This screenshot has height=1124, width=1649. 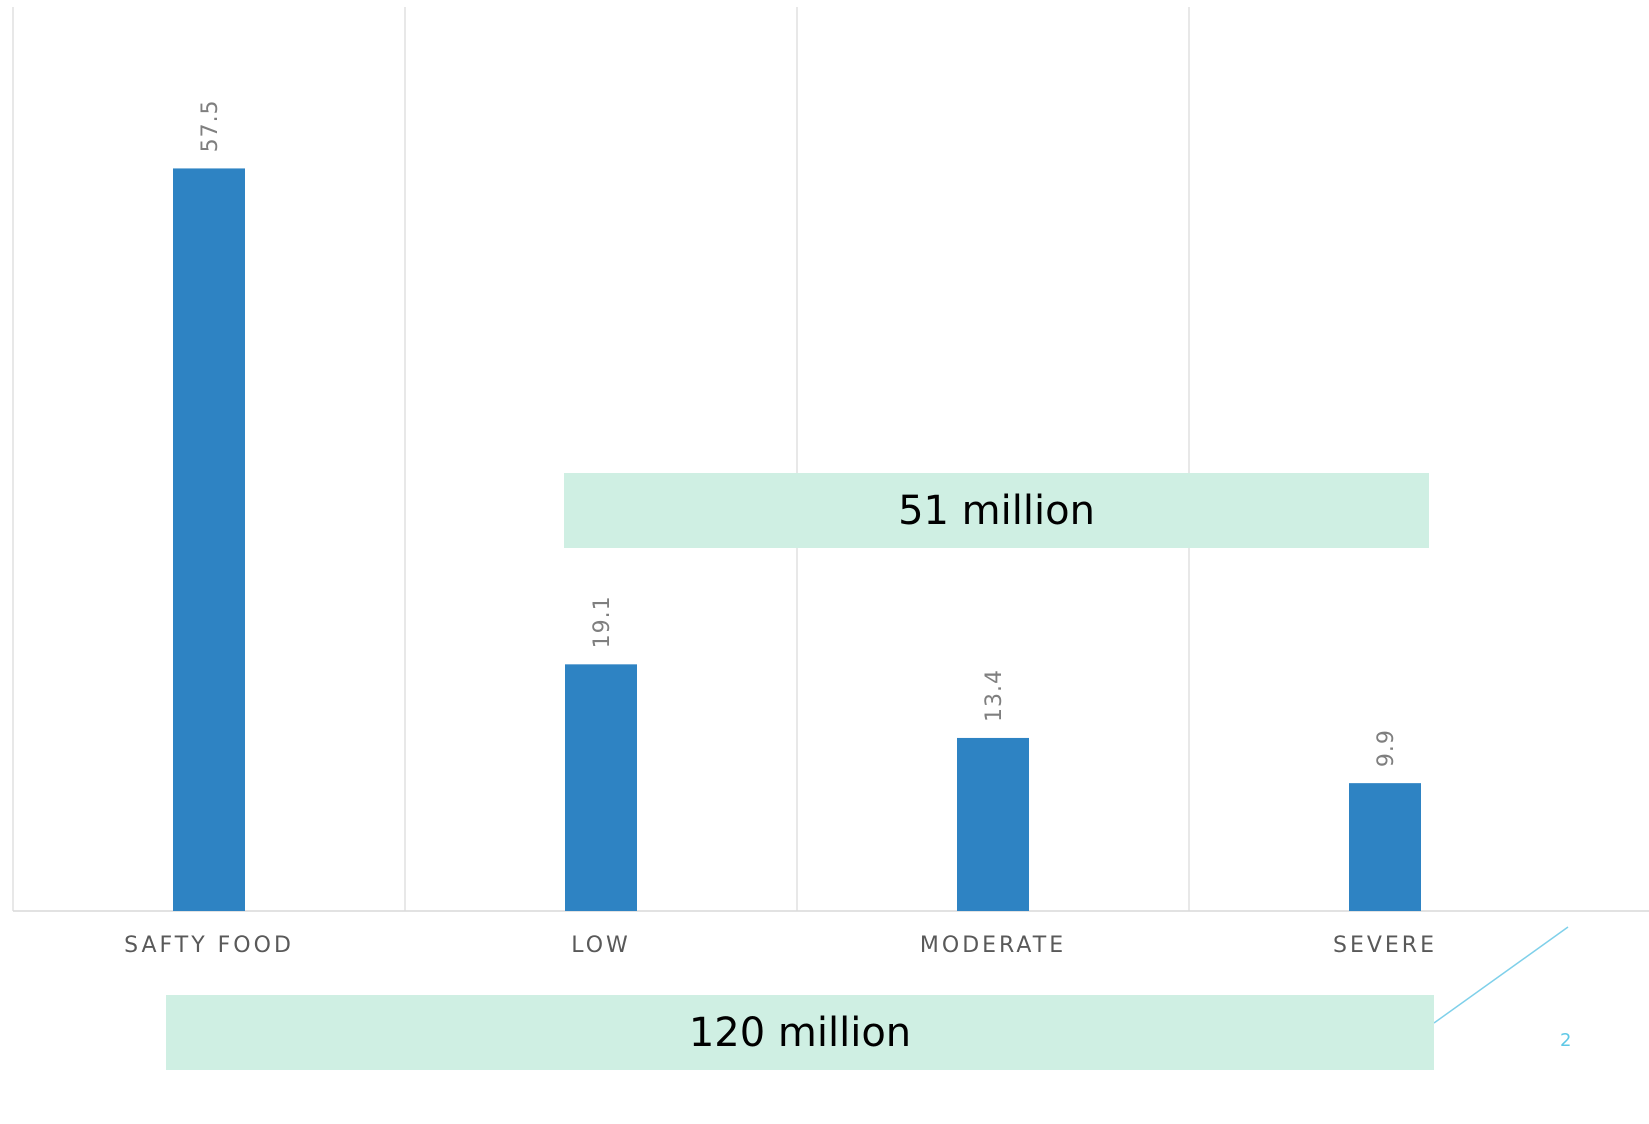 I want to click on bar-severe, so click(x=1385, y=847).